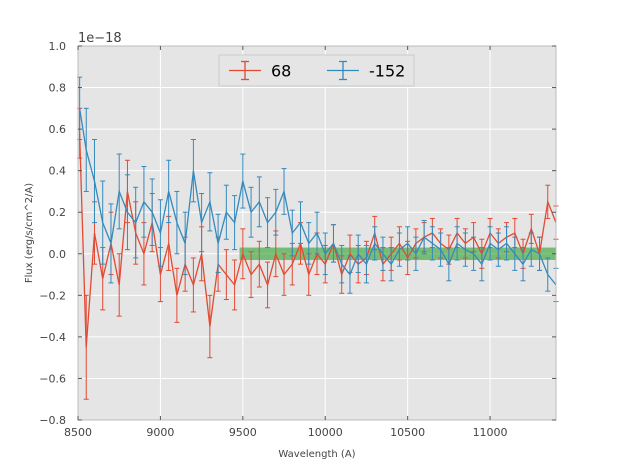 The image size is (617, 467). I want to click on x-tick-label: 8500, so click(78, 432).